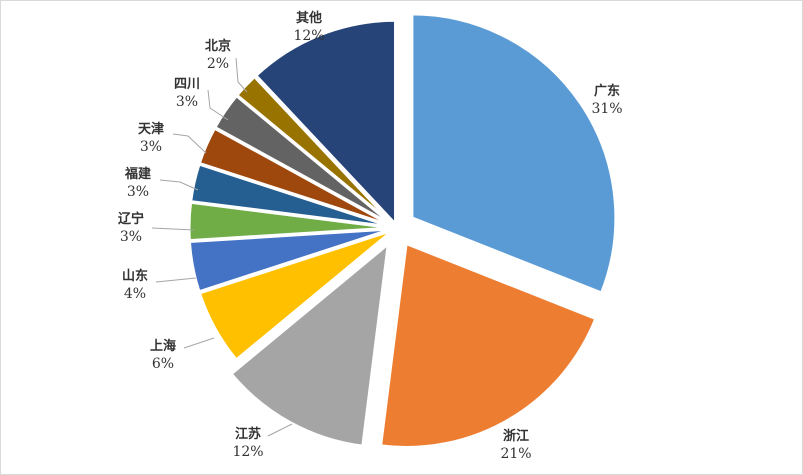 Image resolution: width=803 pixels, height=475 pixels. What do you see at coordinates (308, 36) in the screenshot?
I see `slice-percent-11: 12%` at bounding box center [308, 36].